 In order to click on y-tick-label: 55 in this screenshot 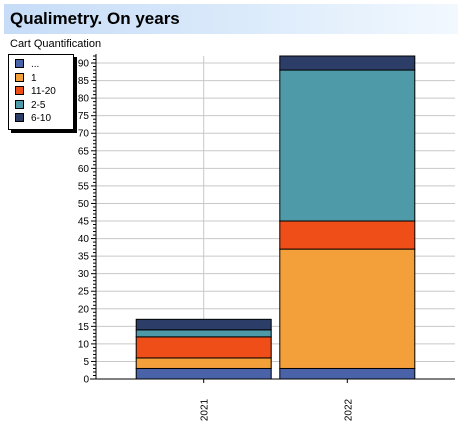, I will do `click(84, 186)`.